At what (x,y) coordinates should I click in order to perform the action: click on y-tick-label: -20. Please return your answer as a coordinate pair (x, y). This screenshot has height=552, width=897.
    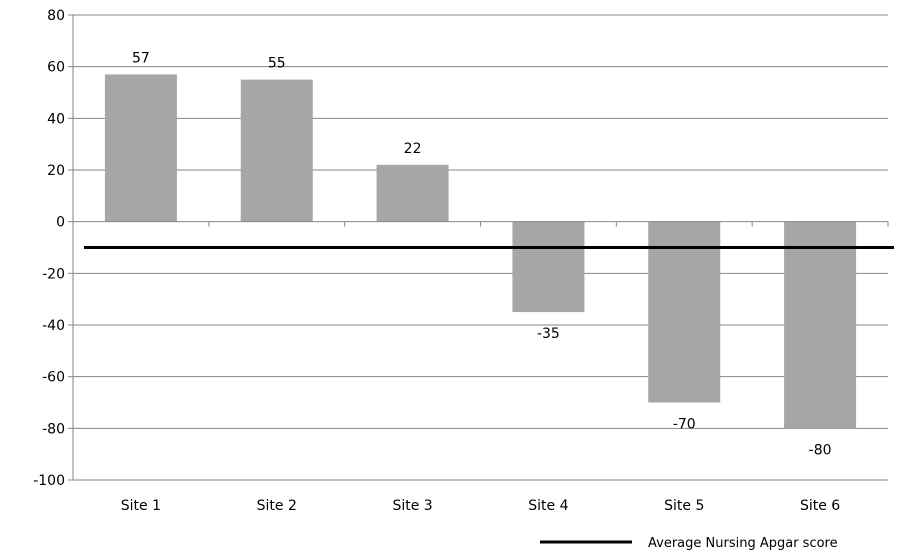
    Looking at the image, I should click on (53, 274).